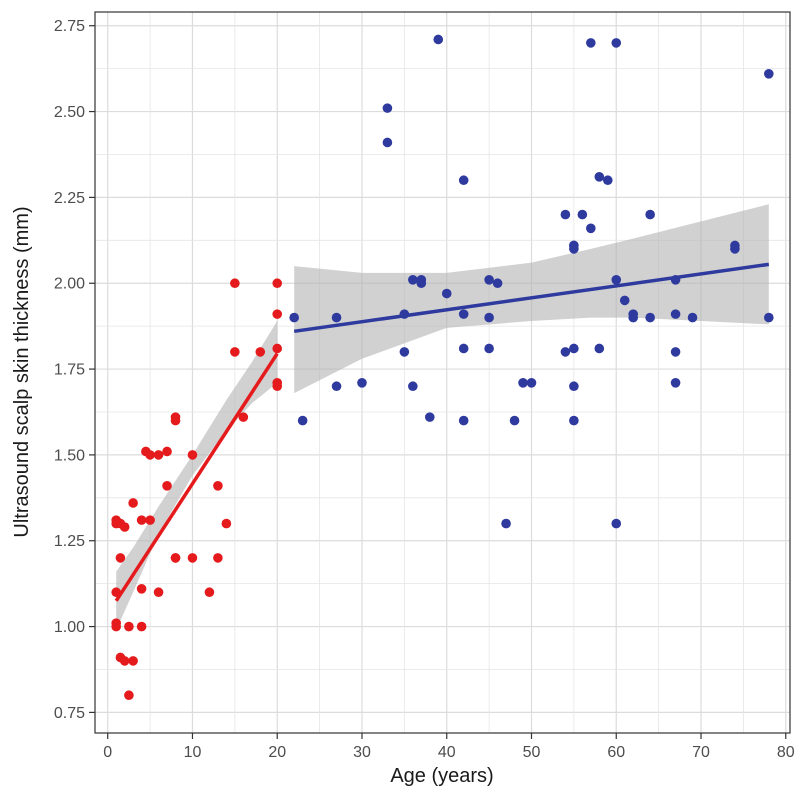 The image size is (800, 800). What do you see at coordinates (277, 752) in the screenshot?
I see `x-tick-label: 20` at bounding box center [277, 752].